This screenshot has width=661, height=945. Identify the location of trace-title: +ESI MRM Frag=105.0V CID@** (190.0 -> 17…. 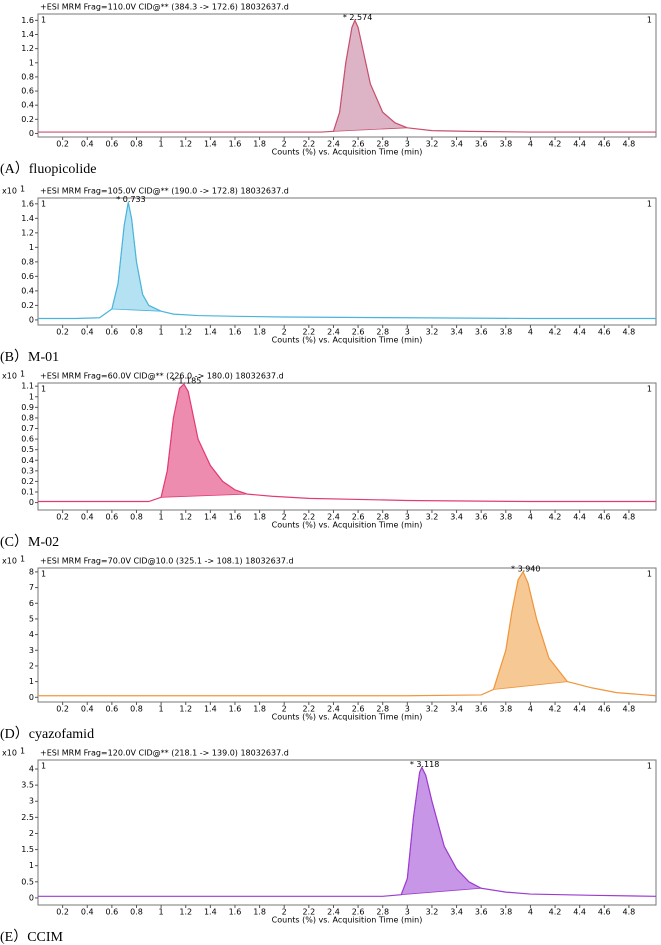
(164, 191).